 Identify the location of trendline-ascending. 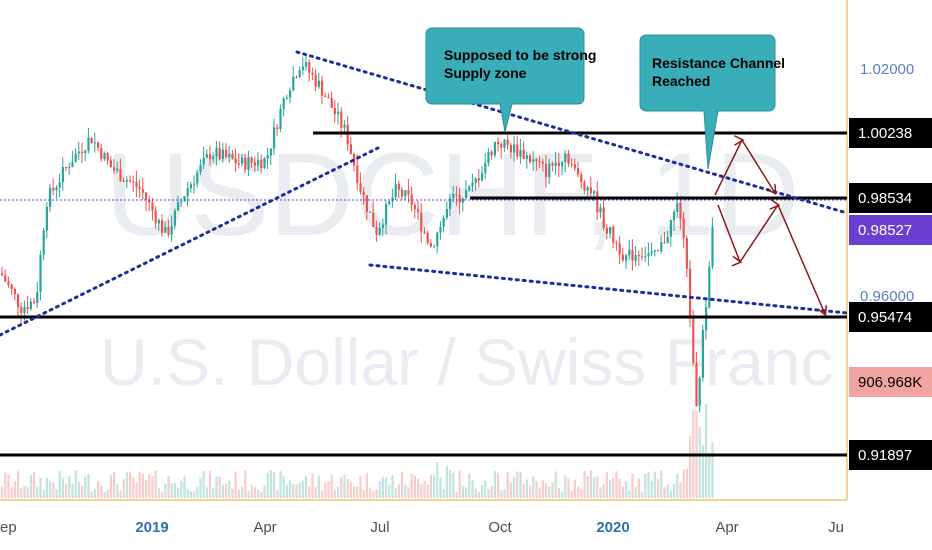
(190, 241).